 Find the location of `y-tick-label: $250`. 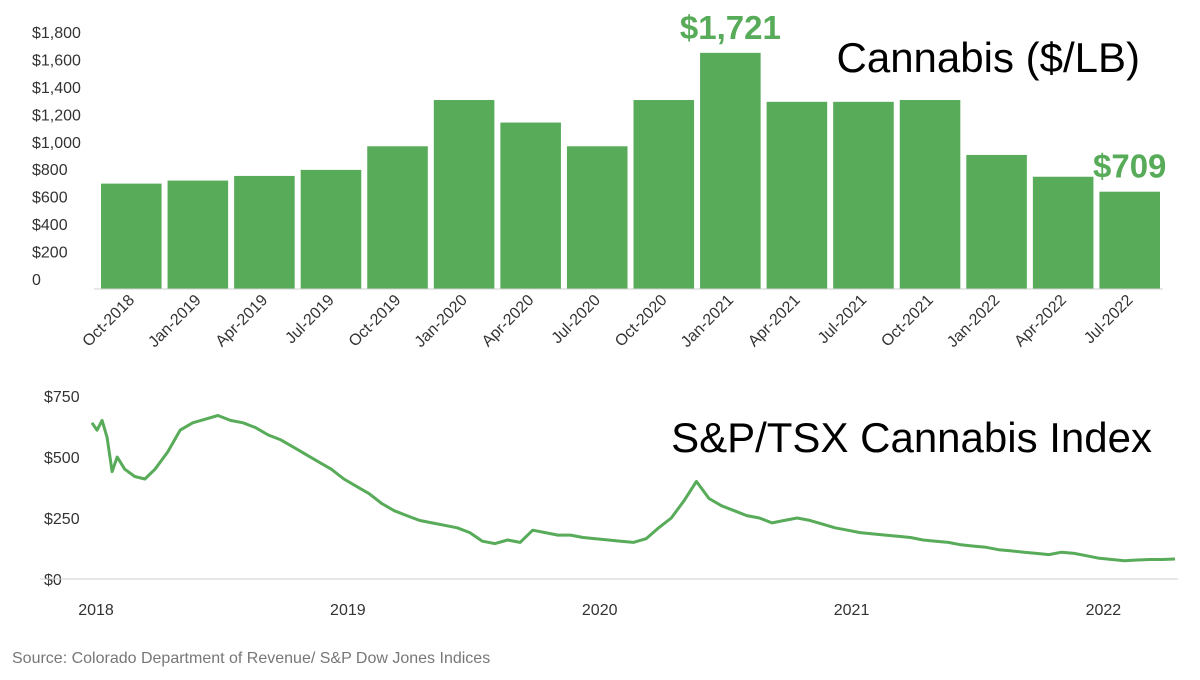

y-tick-label: $250 is located at coordinates (62, 519).